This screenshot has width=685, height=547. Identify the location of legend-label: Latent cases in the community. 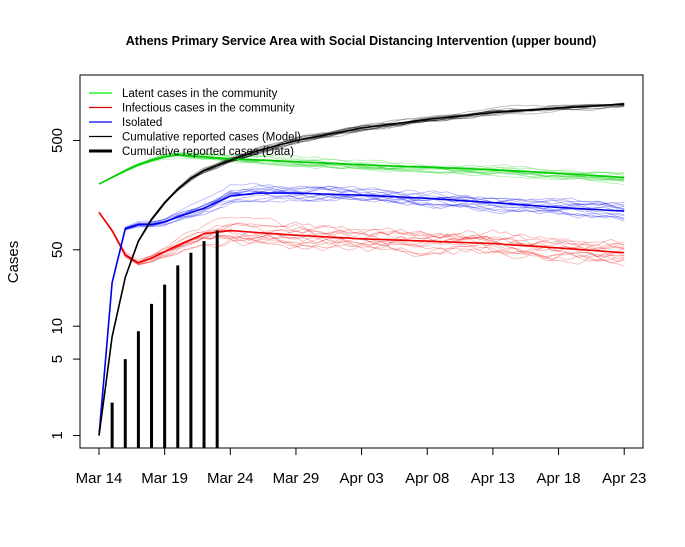
(200, 94).